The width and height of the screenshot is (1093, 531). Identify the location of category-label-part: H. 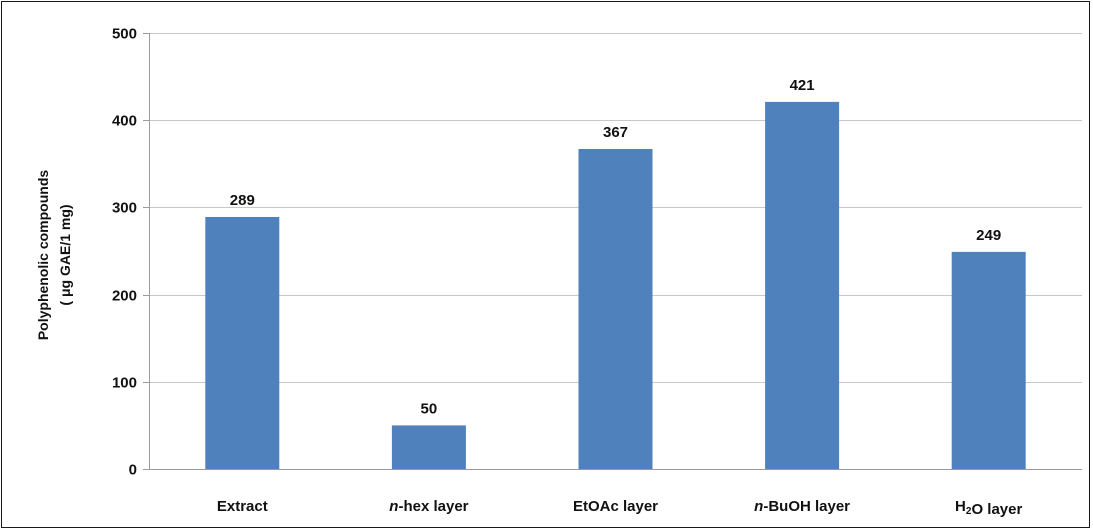
(960, 506).